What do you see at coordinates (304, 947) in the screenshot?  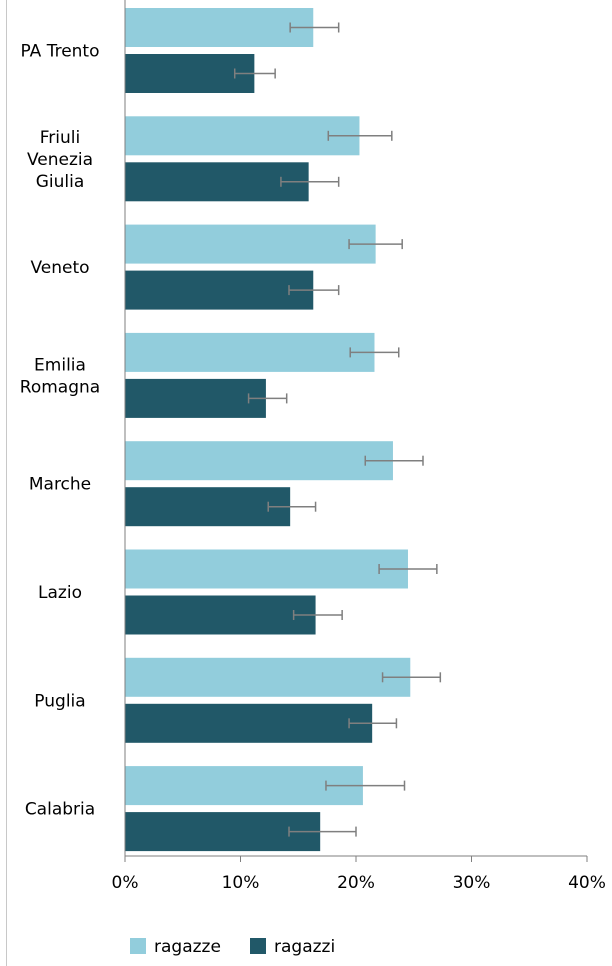 I see `legend-label-ragazzi: ragazzi` at bounding box center [304, 947].